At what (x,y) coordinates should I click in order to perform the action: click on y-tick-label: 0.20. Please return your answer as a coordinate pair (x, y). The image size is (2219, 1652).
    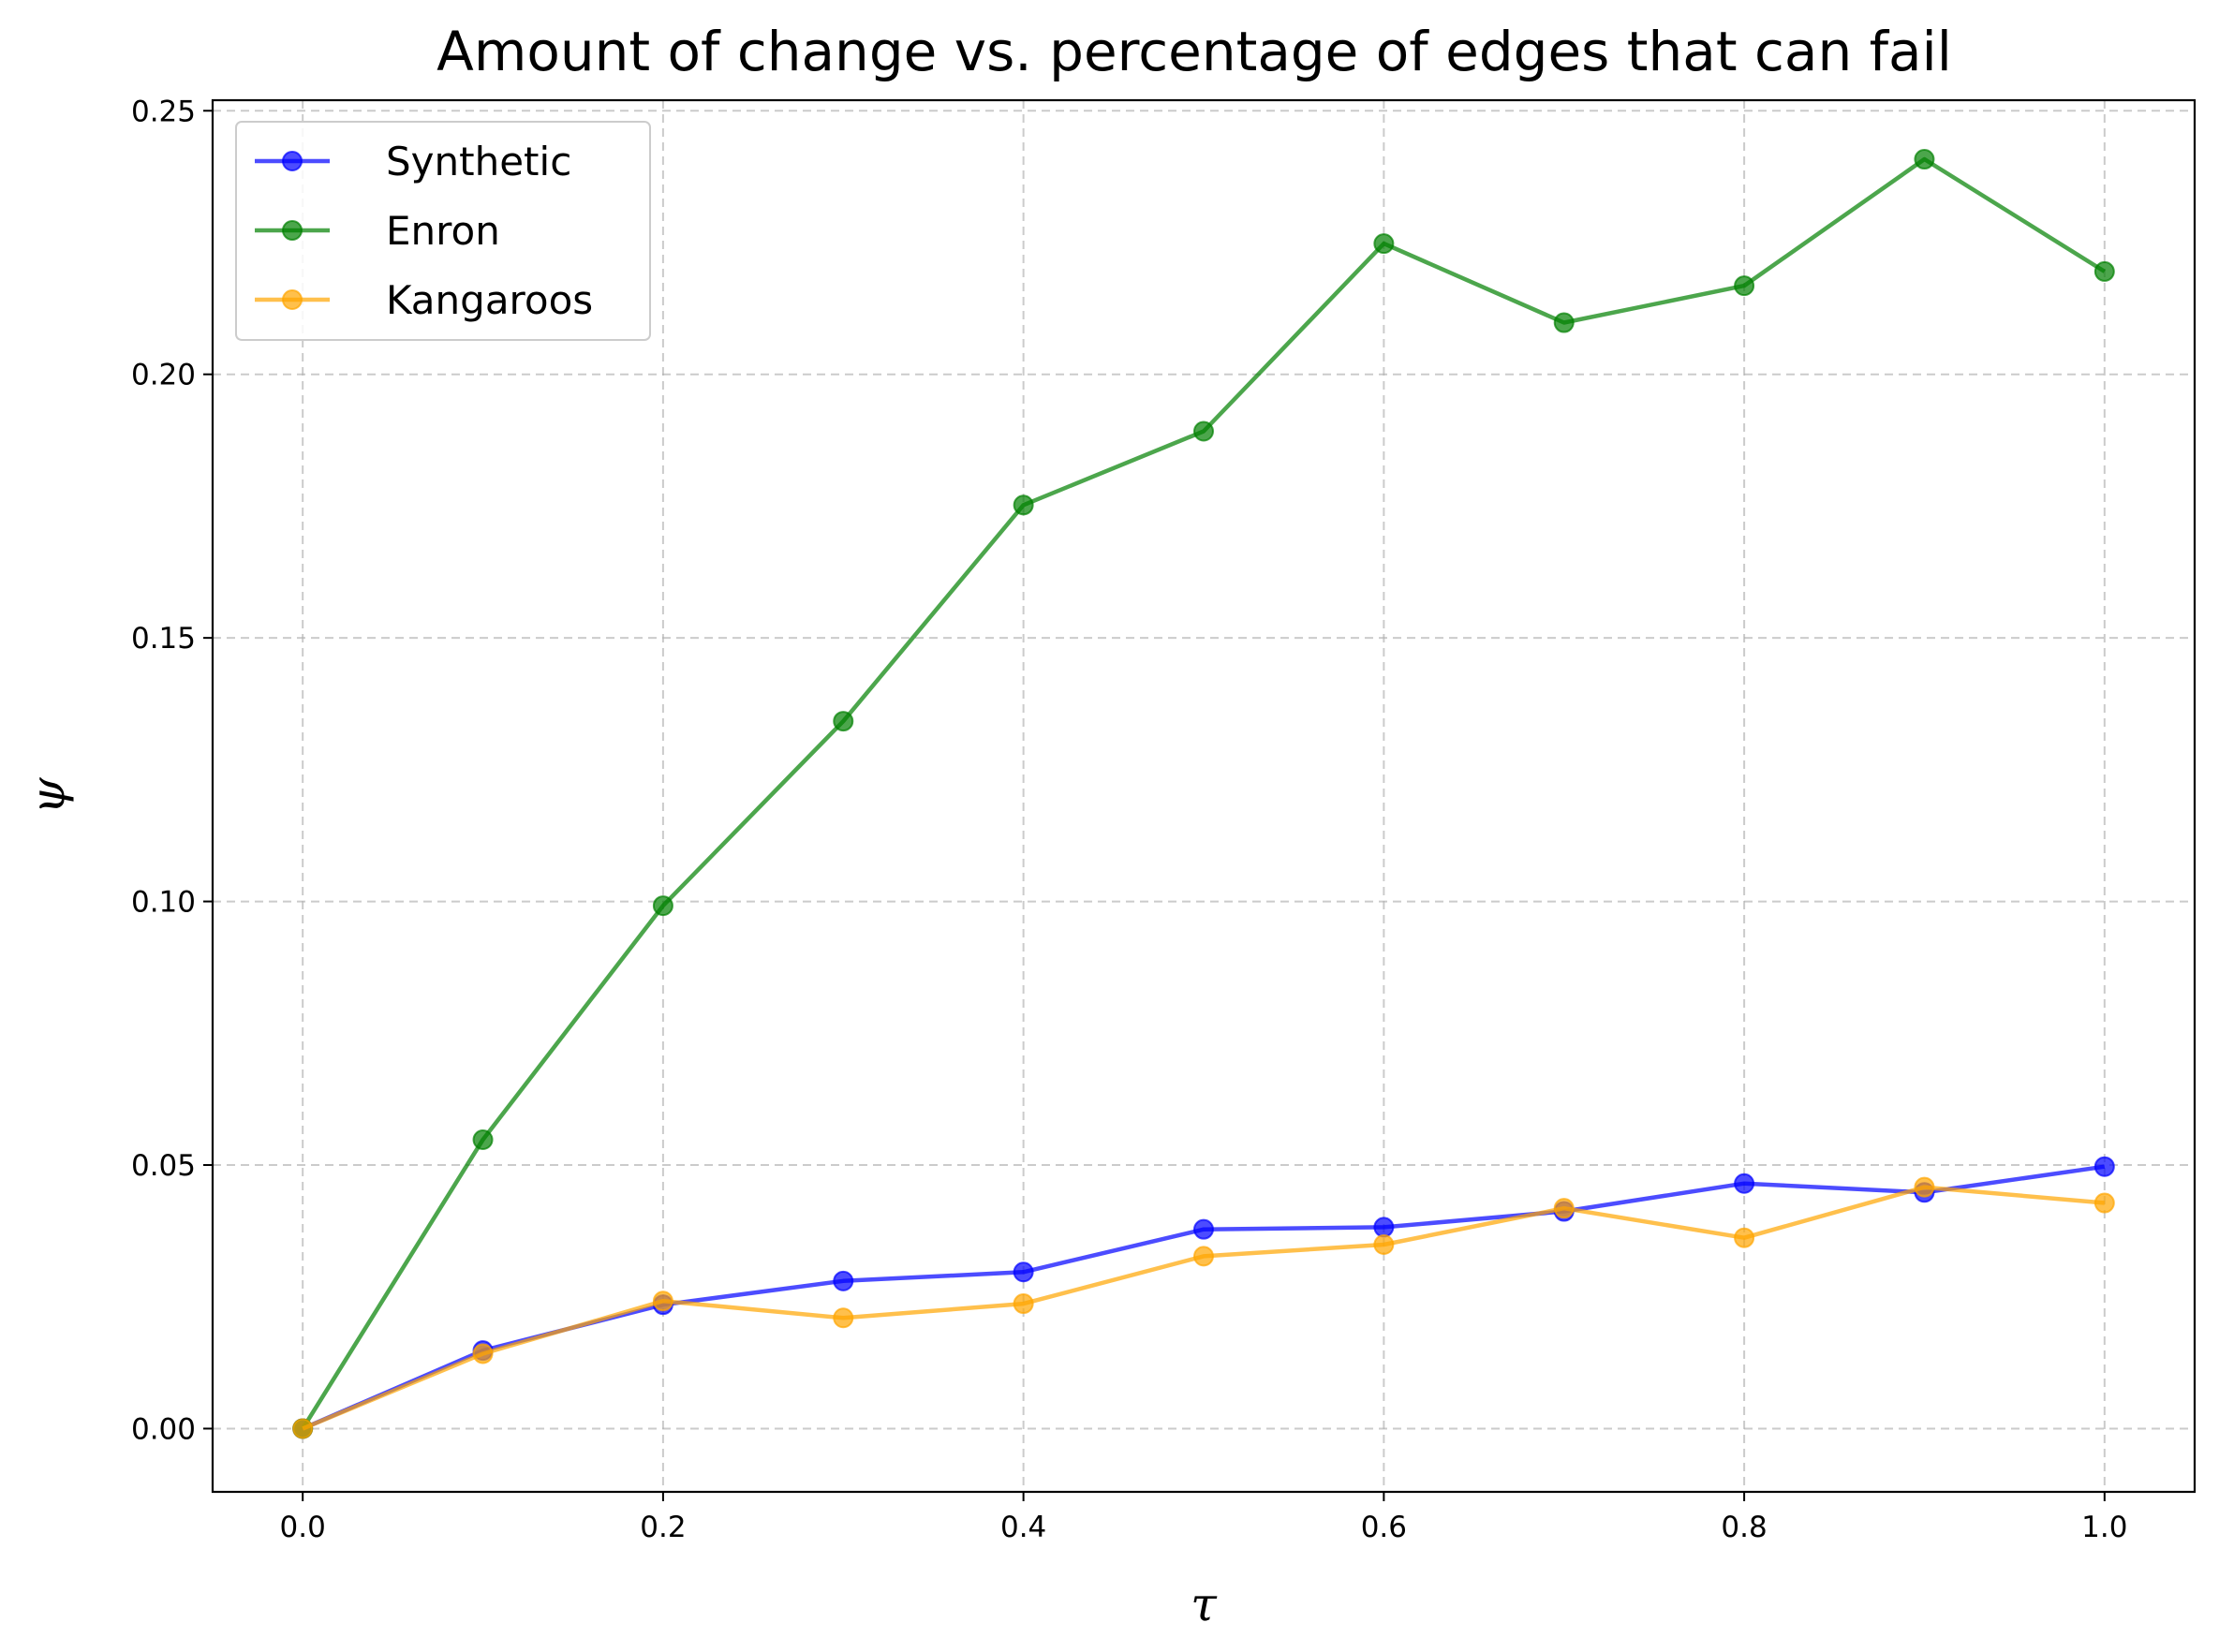
    Looking at the image, I should click on (163, 376).